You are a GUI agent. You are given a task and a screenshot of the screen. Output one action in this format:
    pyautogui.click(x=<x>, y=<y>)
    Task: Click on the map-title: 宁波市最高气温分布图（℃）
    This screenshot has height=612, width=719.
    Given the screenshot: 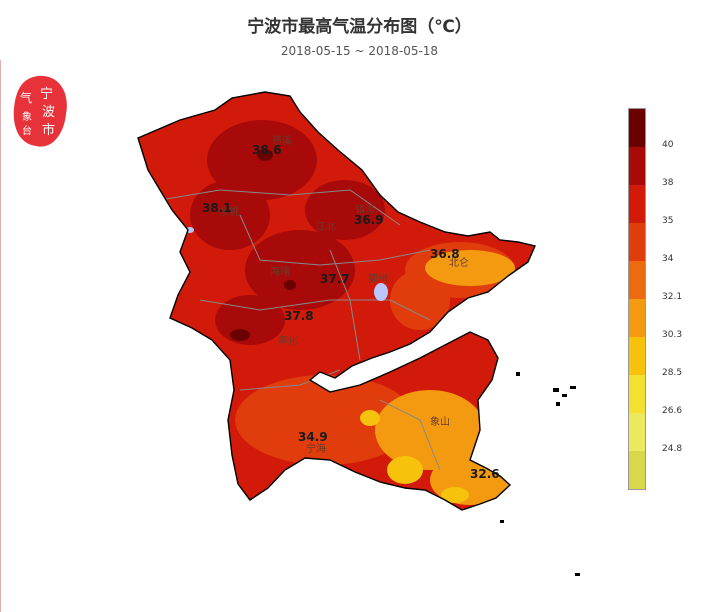 What is the action you would take?
    pyautogui.click(x=359, y=27)
    